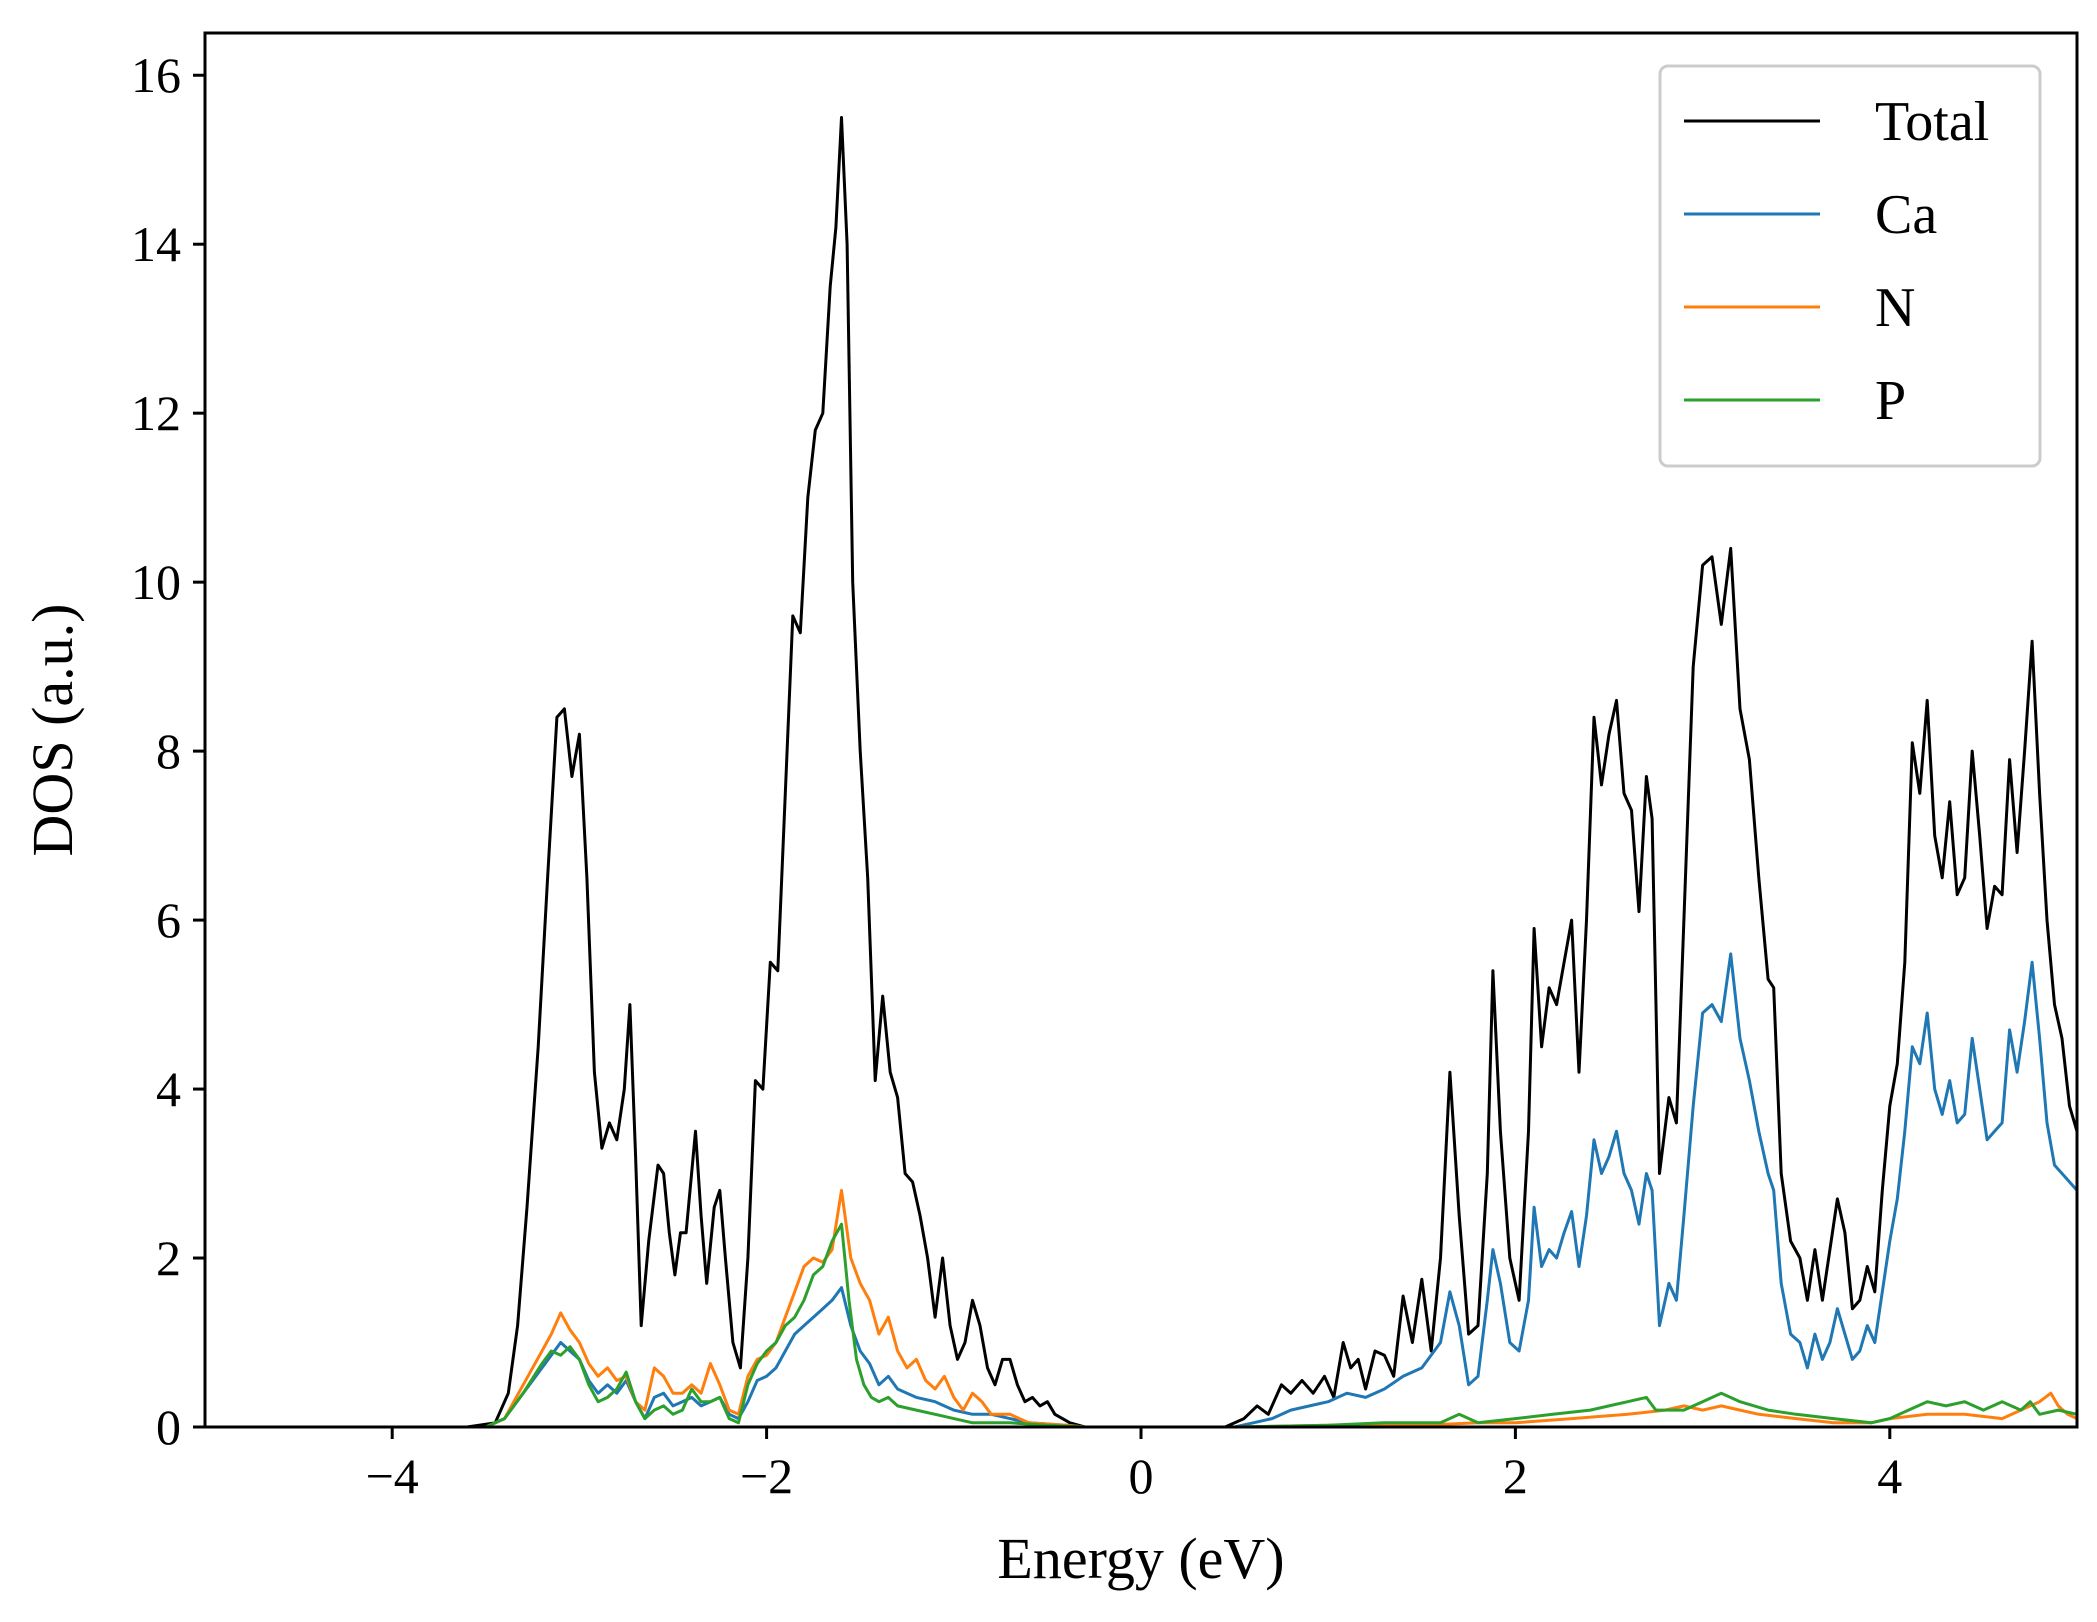 The image size is (2097, 1622). Describe the element at coordinates (156, 582) in the screenshot. I see `y-tick-label: 10` at that location.